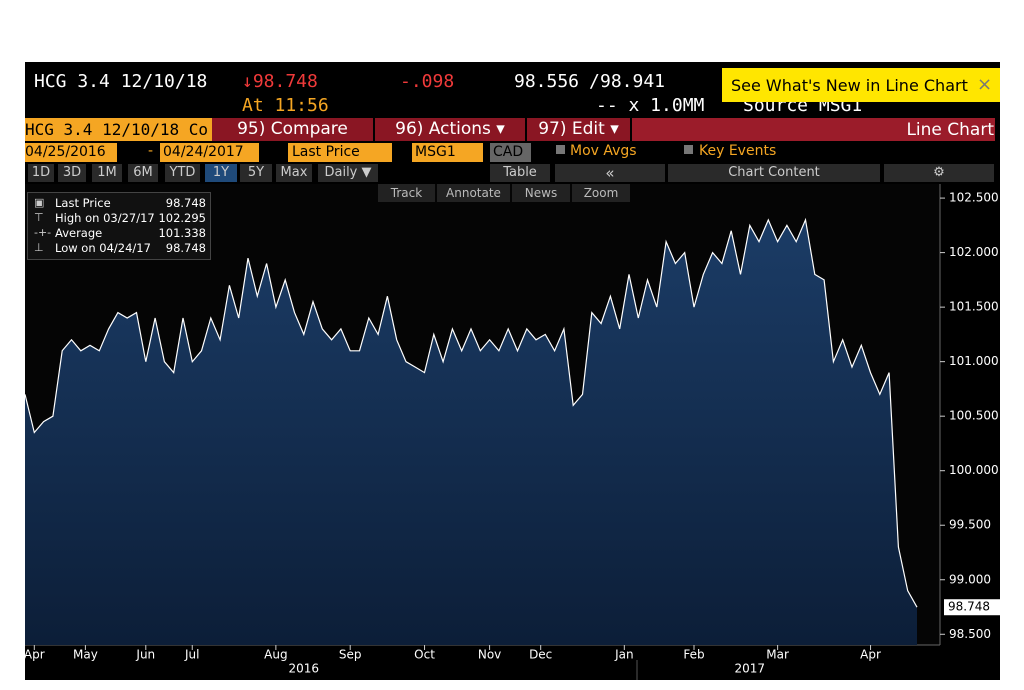 The height and width of the screenshot is (690, 1024). What do you see at coordinates (121, 81) in the screenshot?
I see `ticker: HCG 3.4 12/10/18` at bounding box center [121, 81].